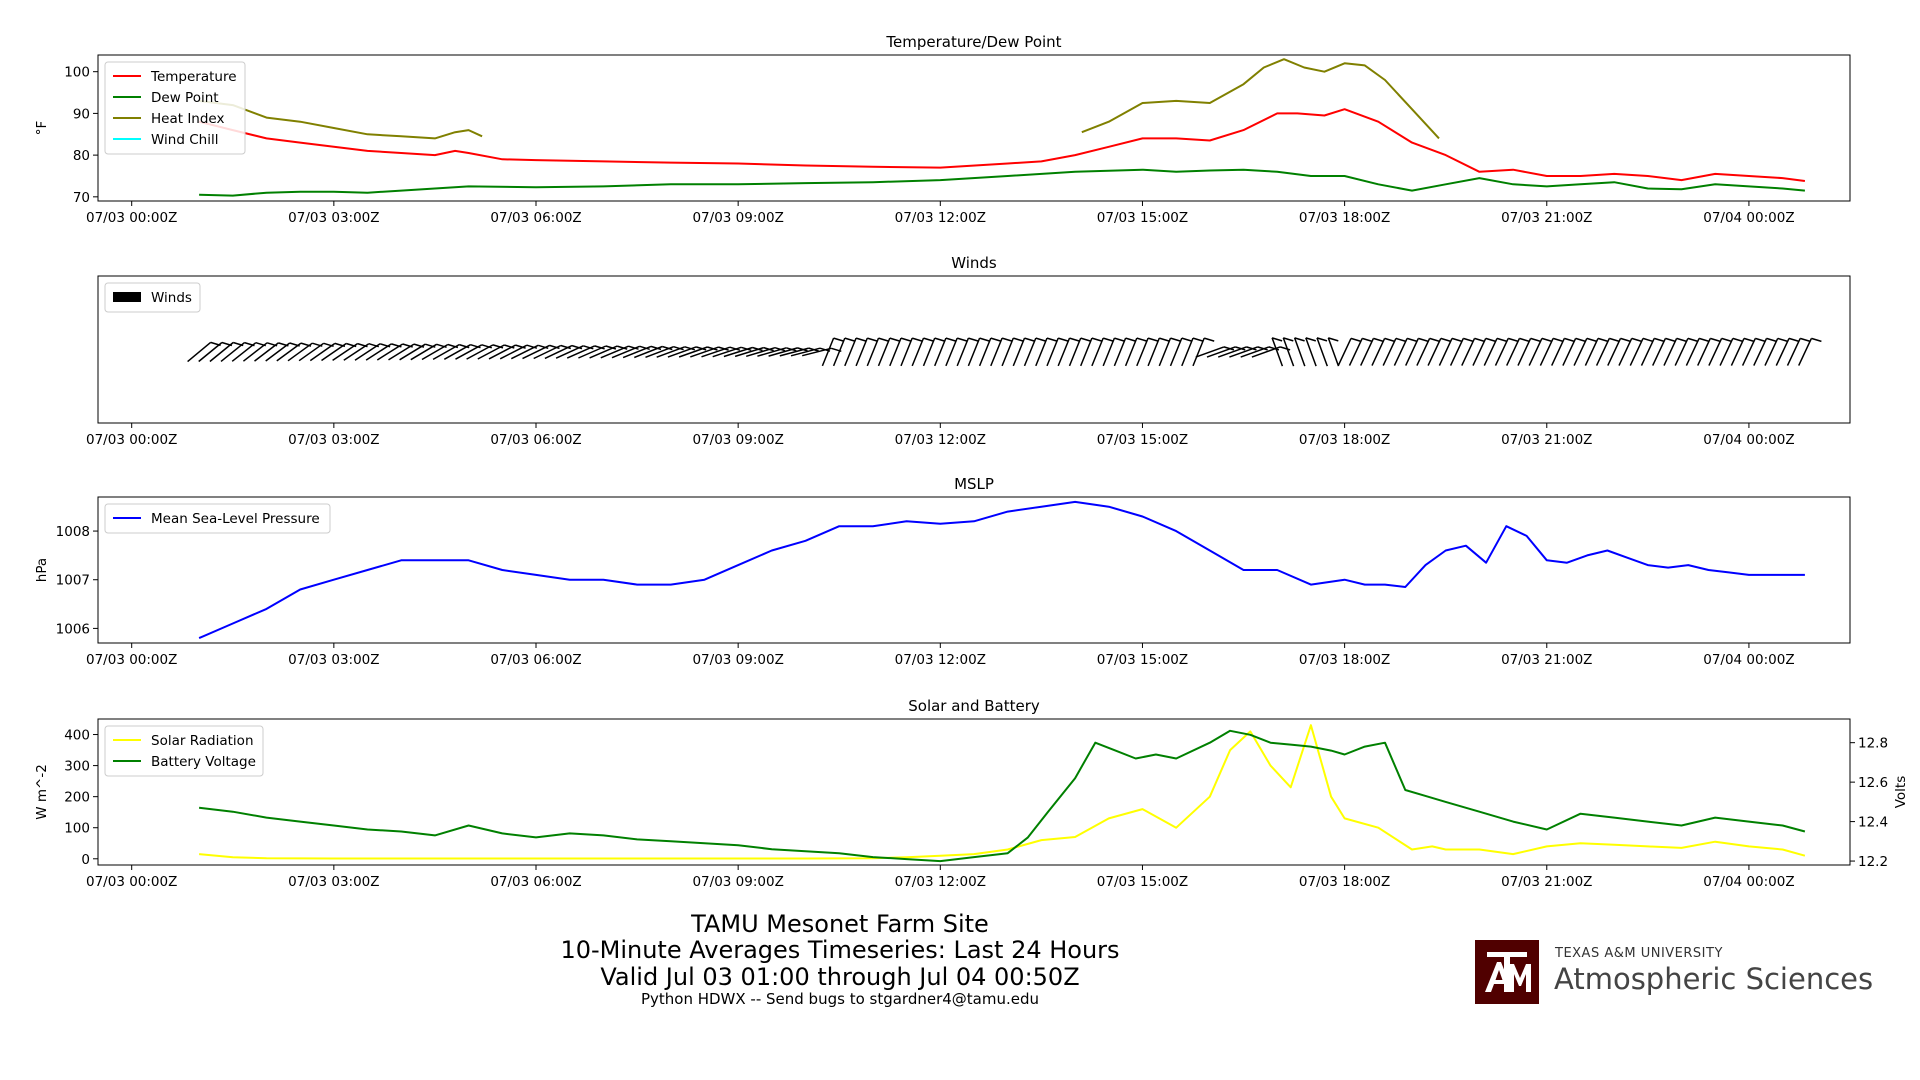 This screenshot has width=1920, height=1080. Describe the element at coordinates (171, 298) in the screenshot. I see `legend-label: Winds` at that location.